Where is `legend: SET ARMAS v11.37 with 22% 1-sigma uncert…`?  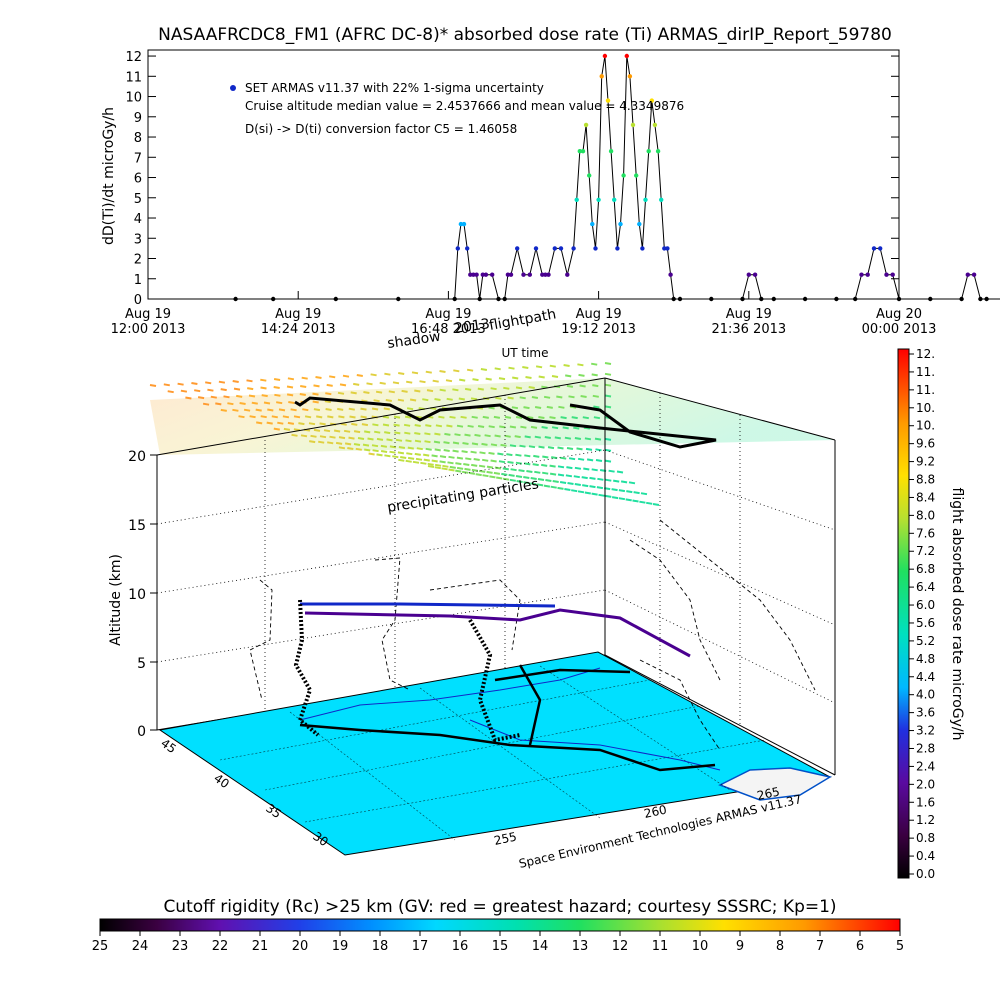
legend: SET ARMAS v11.37 with 22% 1-sigma uncert… is located at coordinates (457, 108).